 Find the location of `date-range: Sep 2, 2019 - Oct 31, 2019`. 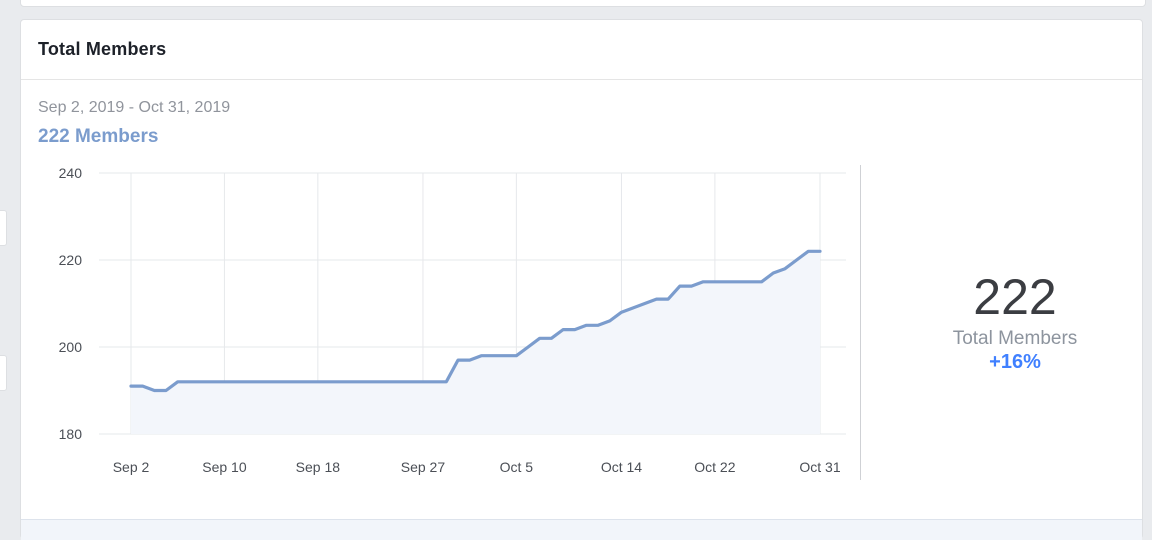

date-range: Sep 2, 2019 - Oct 31, 2019 is located at coordinates (134, 107).